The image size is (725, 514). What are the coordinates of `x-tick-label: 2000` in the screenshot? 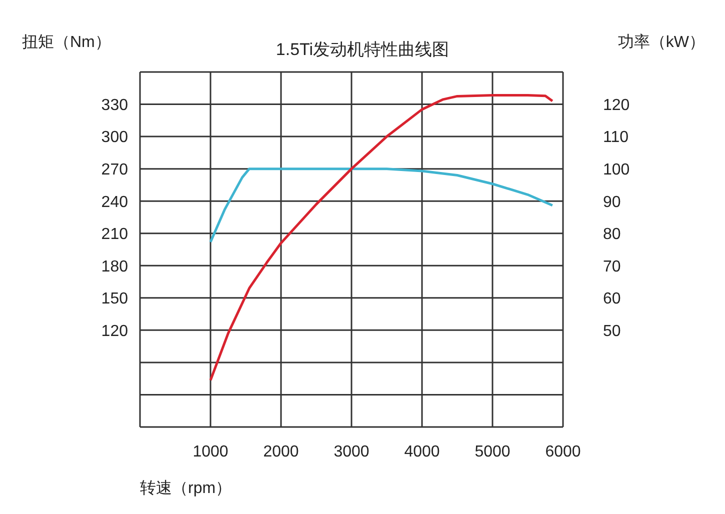 It's located at (281, 451).